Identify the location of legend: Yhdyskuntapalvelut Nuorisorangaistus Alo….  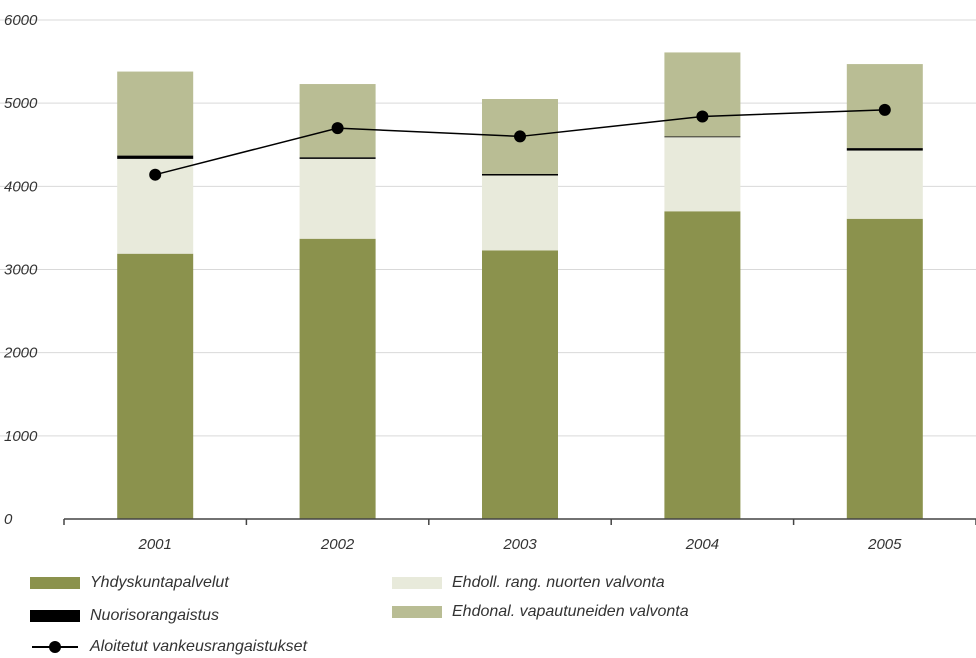
(488, 610).